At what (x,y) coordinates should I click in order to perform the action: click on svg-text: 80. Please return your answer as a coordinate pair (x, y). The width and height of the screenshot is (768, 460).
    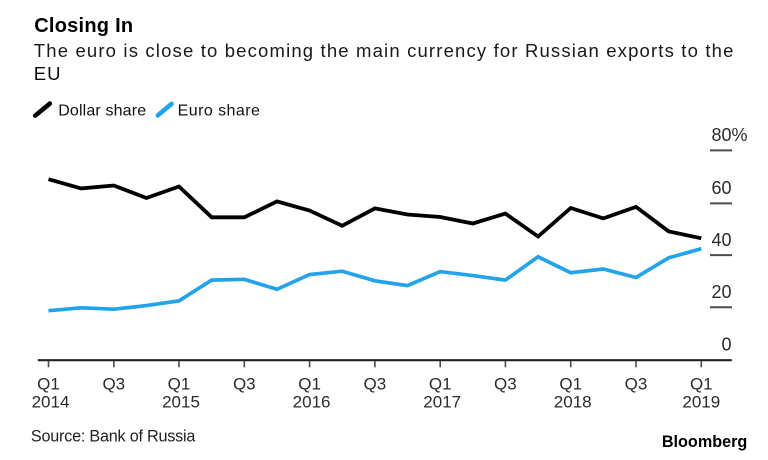
    Looking at the image, I should click on (721, 135).